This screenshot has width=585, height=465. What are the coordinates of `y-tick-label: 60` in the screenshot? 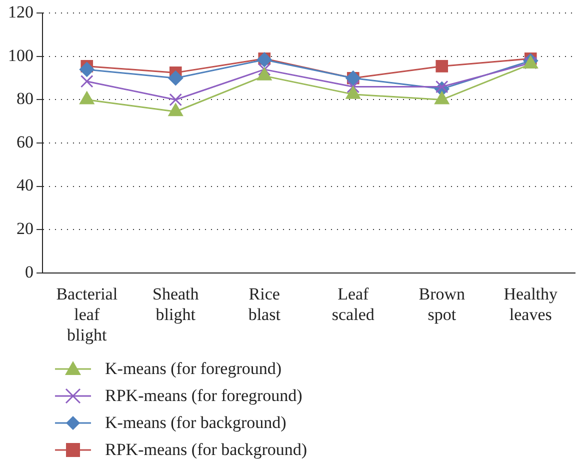 It's located at (25, 142).